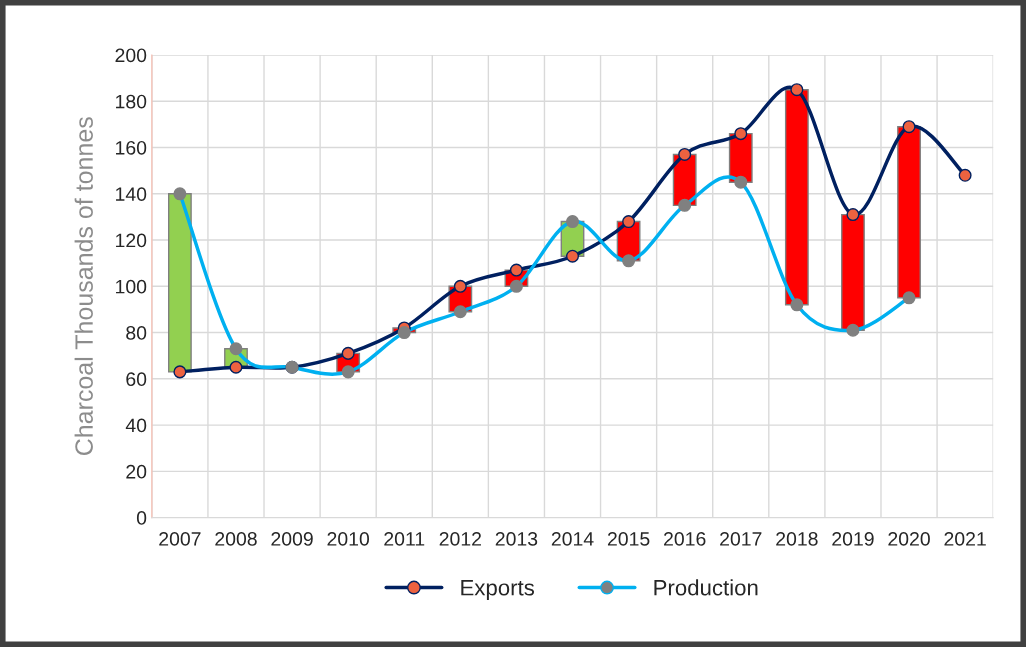 The width and height of the screenshot is (1026, 647). I want to click on x-tick-label: 2021, so click(965, 539).